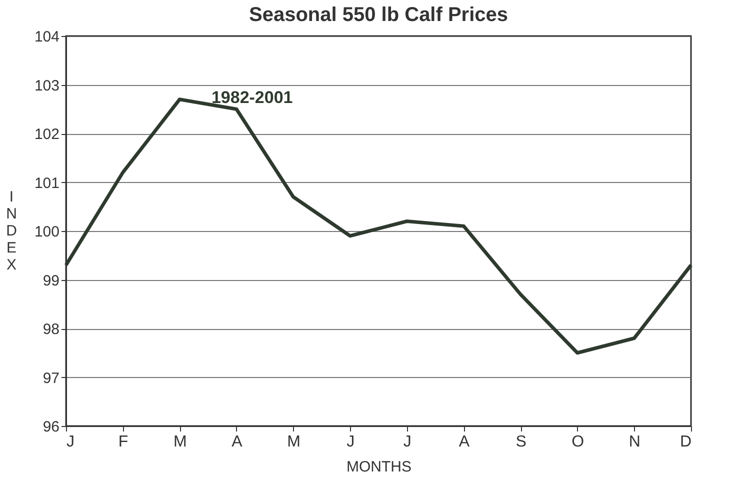  Describe the element at coordinates (378, 15) in the screenshot. I see `chart-title: Seasonal 550 lb Calf Prices` at that location.